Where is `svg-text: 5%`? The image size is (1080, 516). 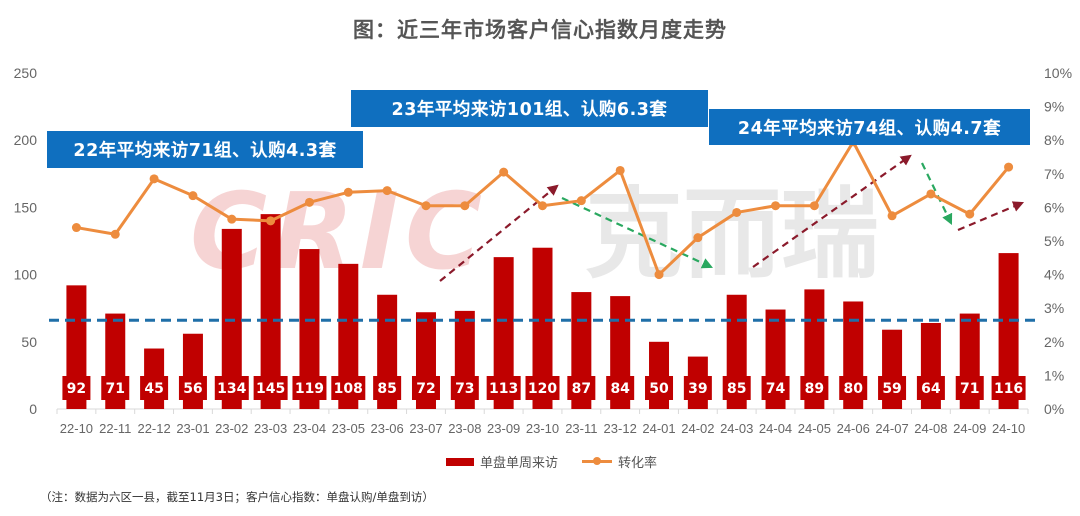 svg-text: 5% is located at coordinates (1054, 241).